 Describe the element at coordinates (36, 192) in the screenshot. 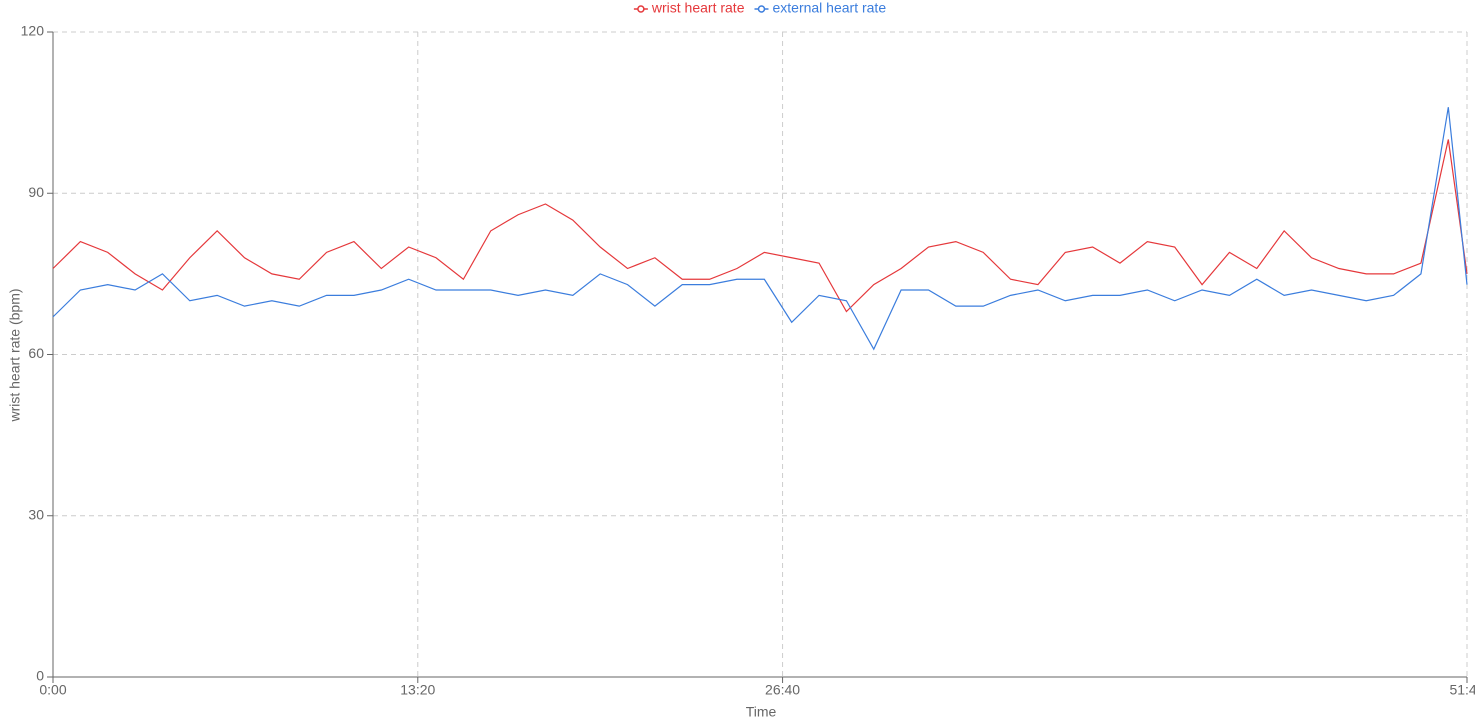

I see `y-tick-label: 90` at that location.